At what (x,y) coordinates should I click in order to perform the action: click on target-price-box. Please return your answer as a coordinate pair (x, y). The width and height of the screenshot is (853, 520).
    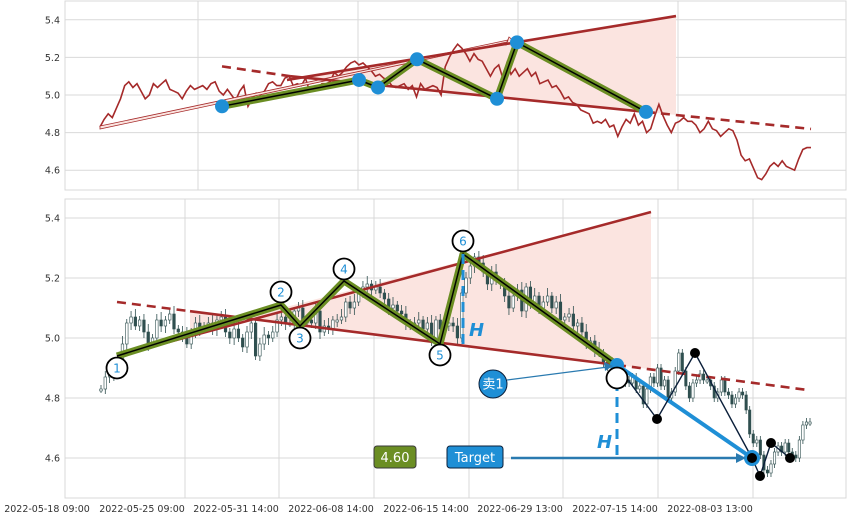
    Looking at the image, I should click on (395, 457).